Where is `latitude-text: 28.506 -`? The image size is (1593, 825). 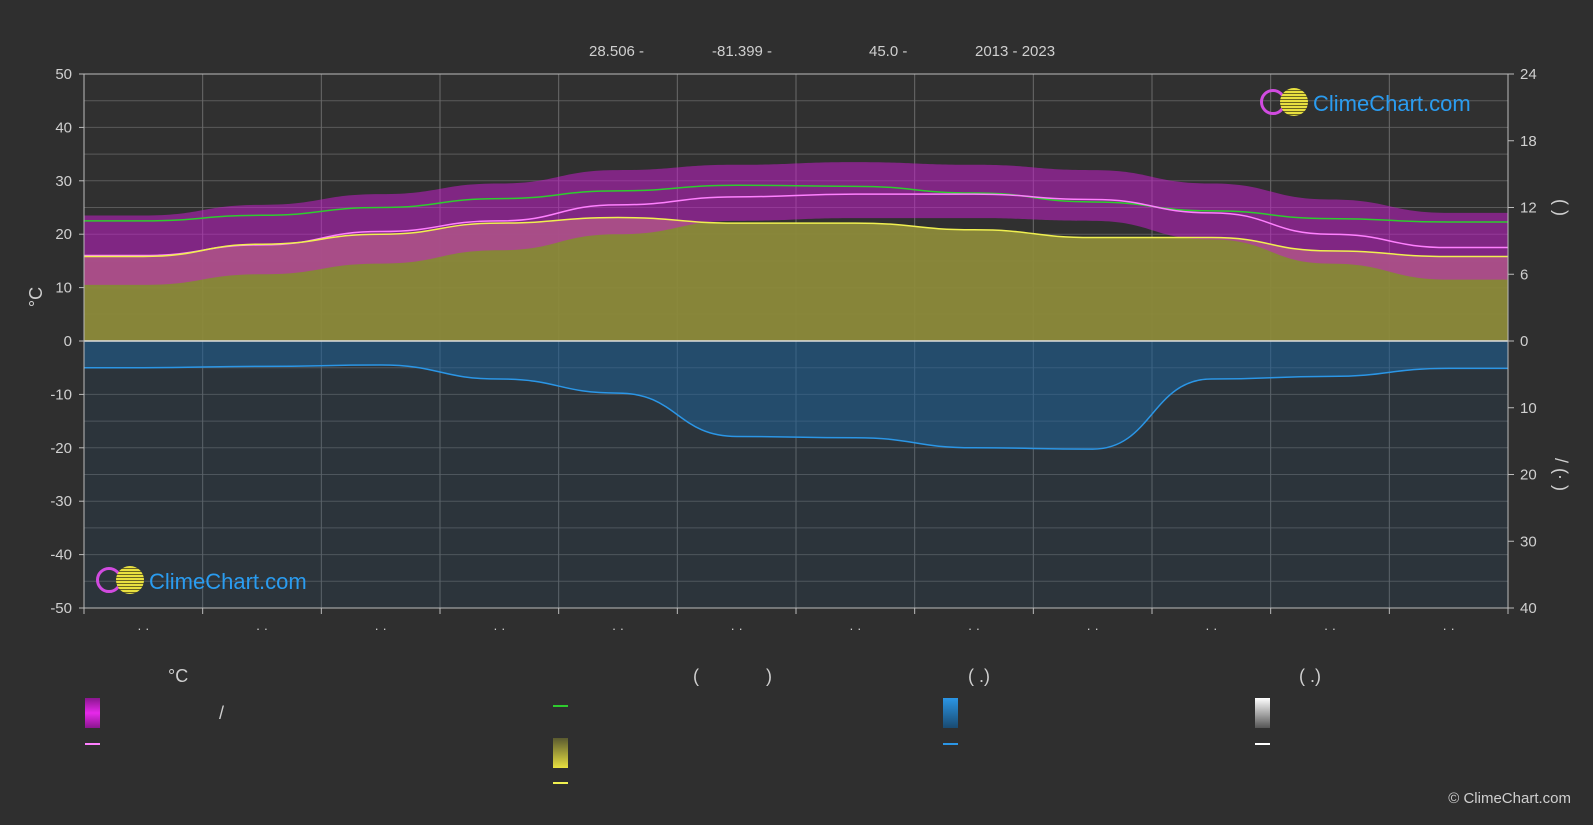
latitude-text: 28.506 - is located at coordinates (617, 51).